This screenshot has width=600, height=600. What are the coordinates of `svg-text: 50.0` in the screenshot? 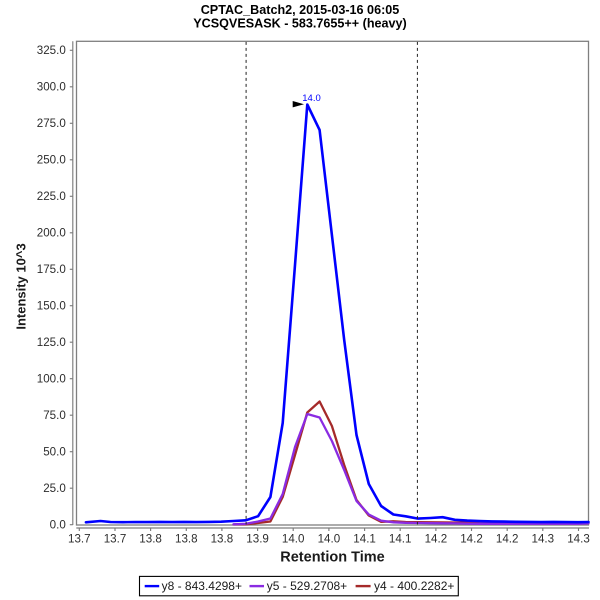 It's located at (54, 452).